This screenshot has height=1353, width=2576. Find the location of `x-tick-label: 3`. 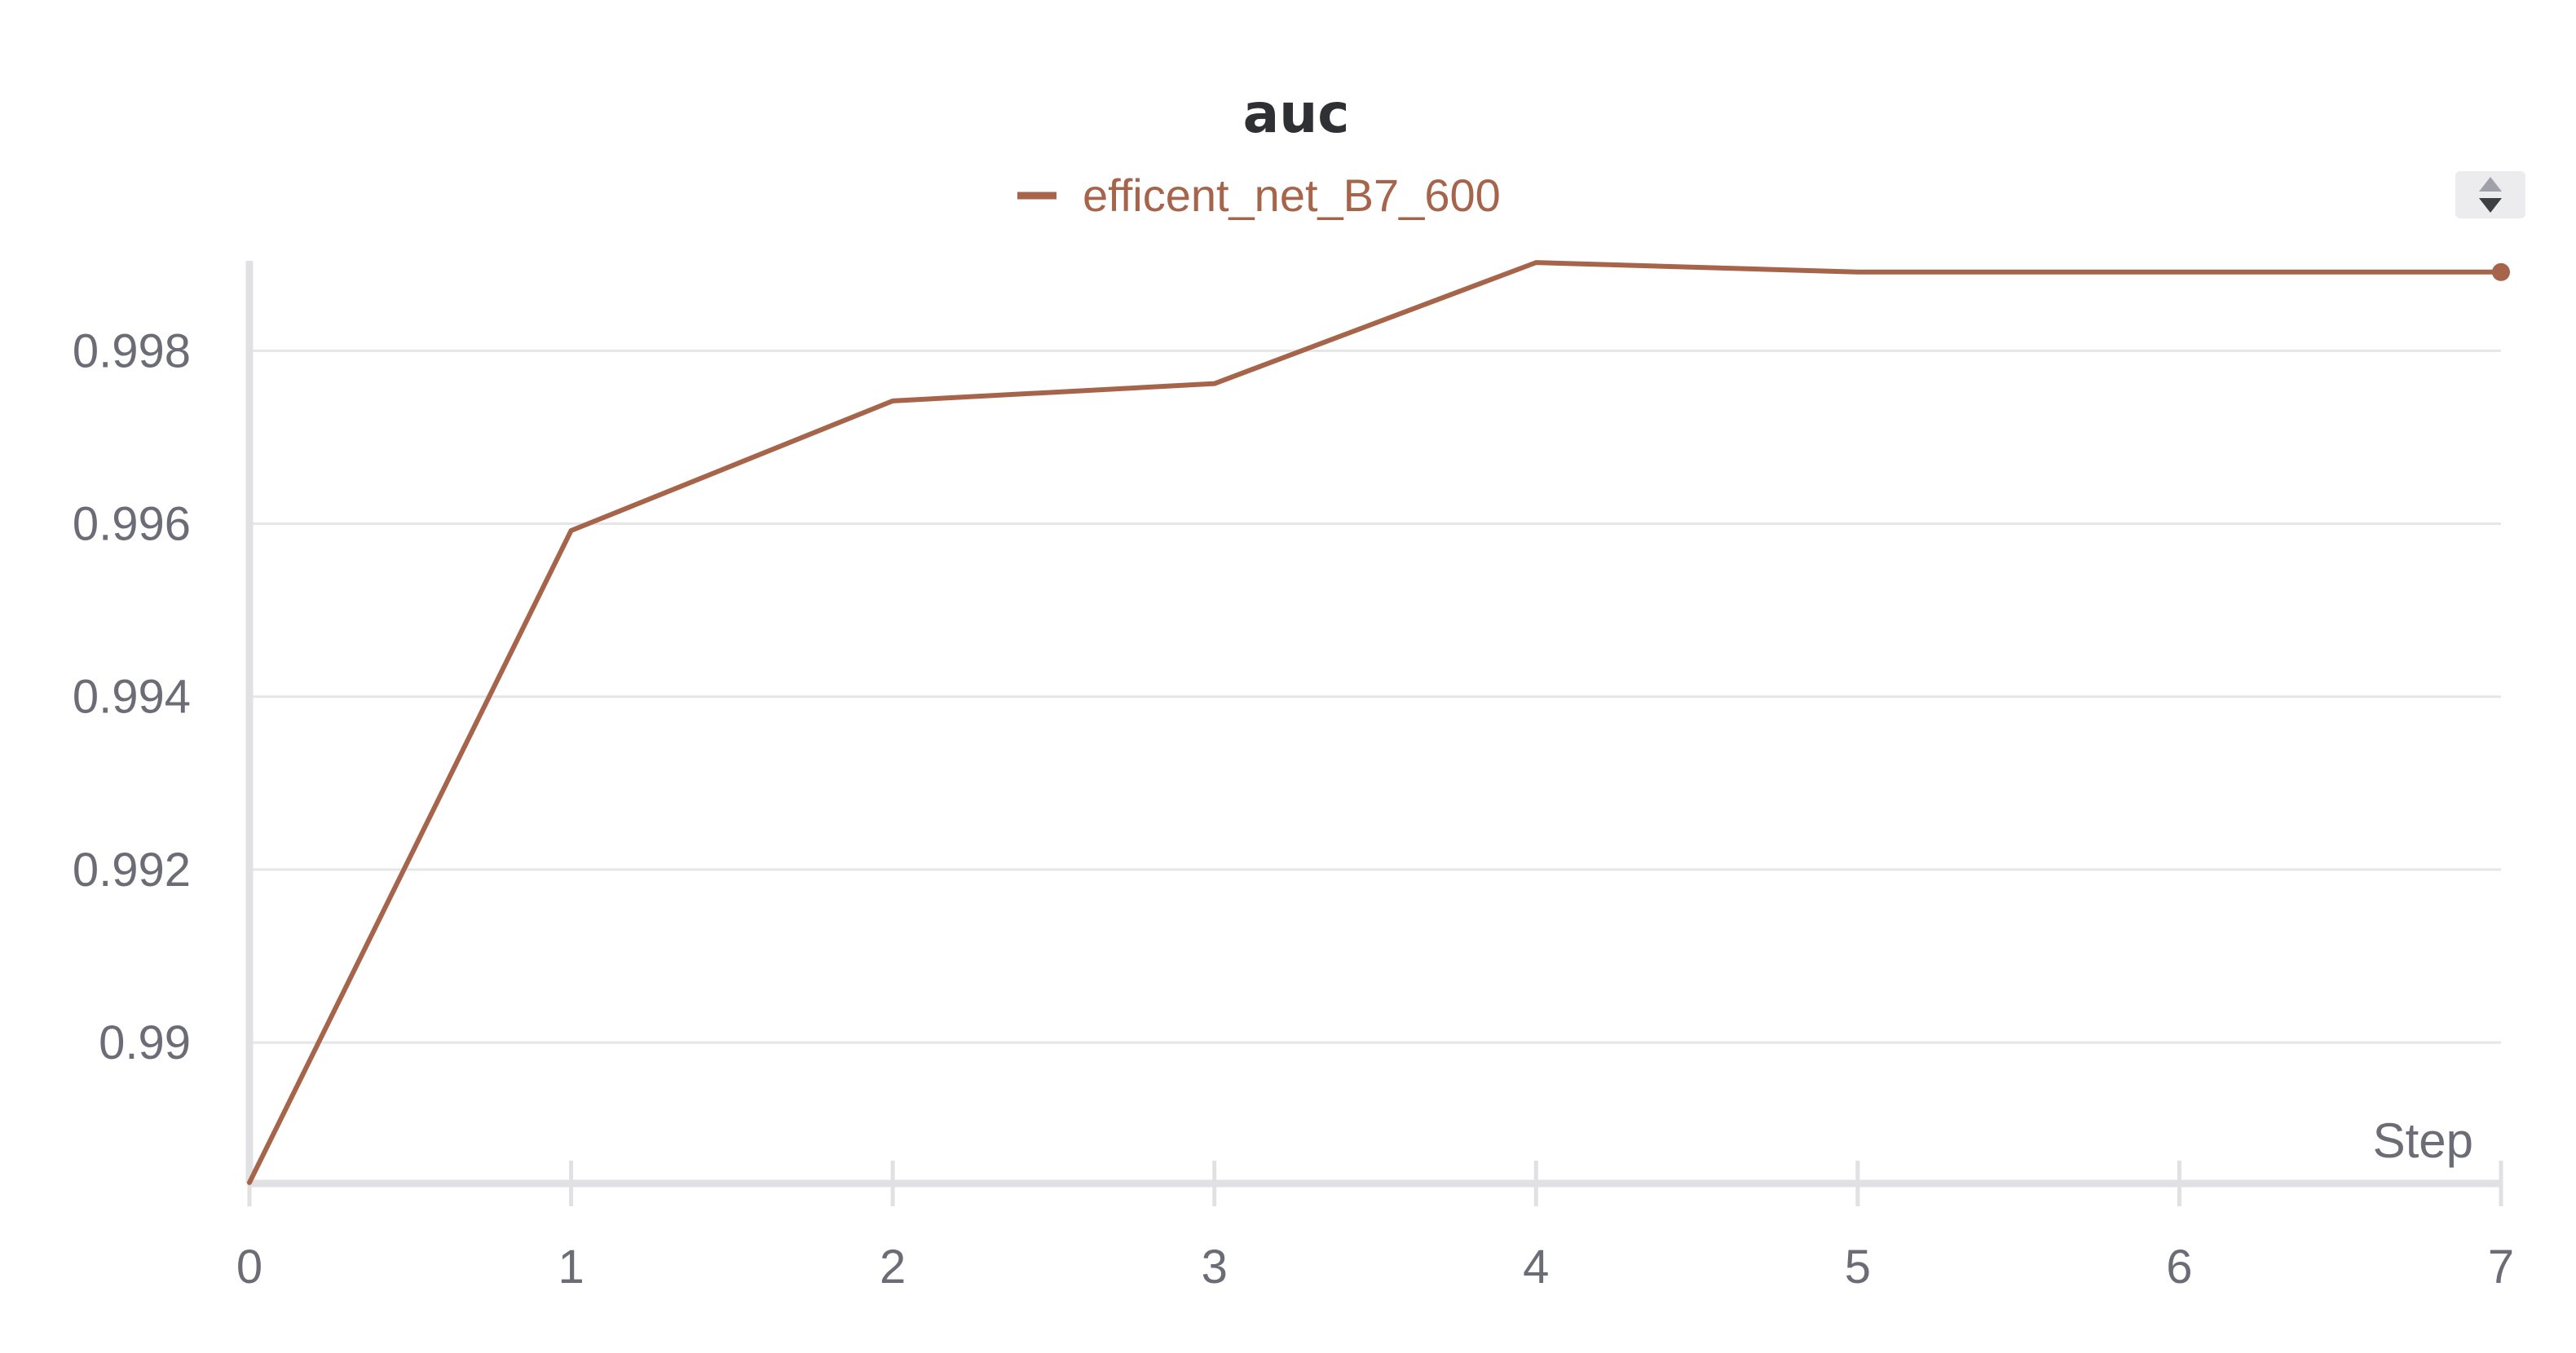

x-tick-label: 3 is located at coordinates (1215, 1267).